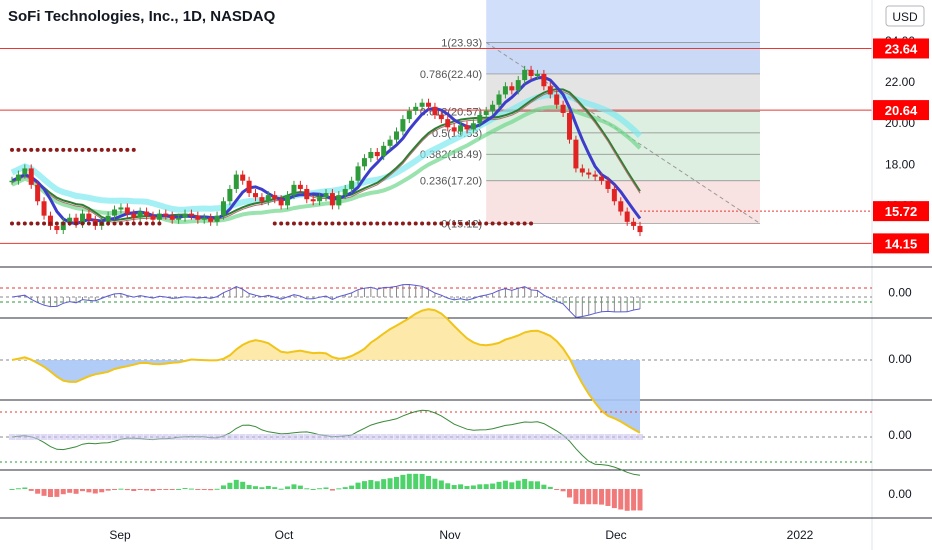 The image size is (932, 550). What do you see at coordinates (326, 300) in the screenshot?
I see `osc-line` at bounding box center [326, 300].